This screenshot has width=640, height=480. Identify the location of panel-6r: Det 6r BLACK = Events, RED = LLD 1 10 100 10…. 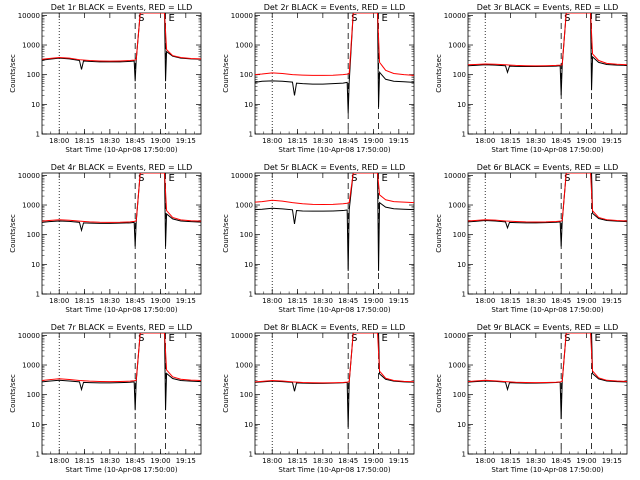
(531, 238).